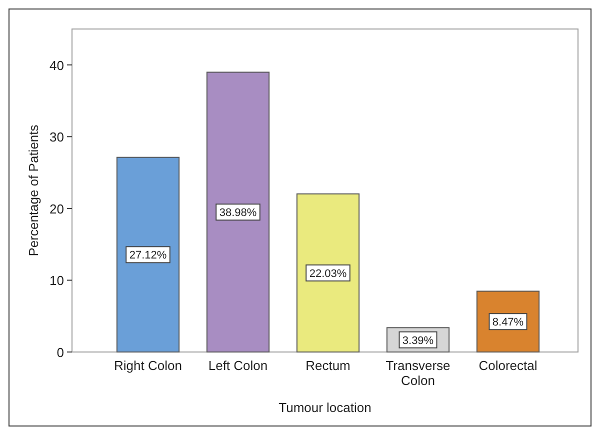 The height and width of the screenshot is (434, 600). I want to click on y-tick-label: 0, so click(60, 352).